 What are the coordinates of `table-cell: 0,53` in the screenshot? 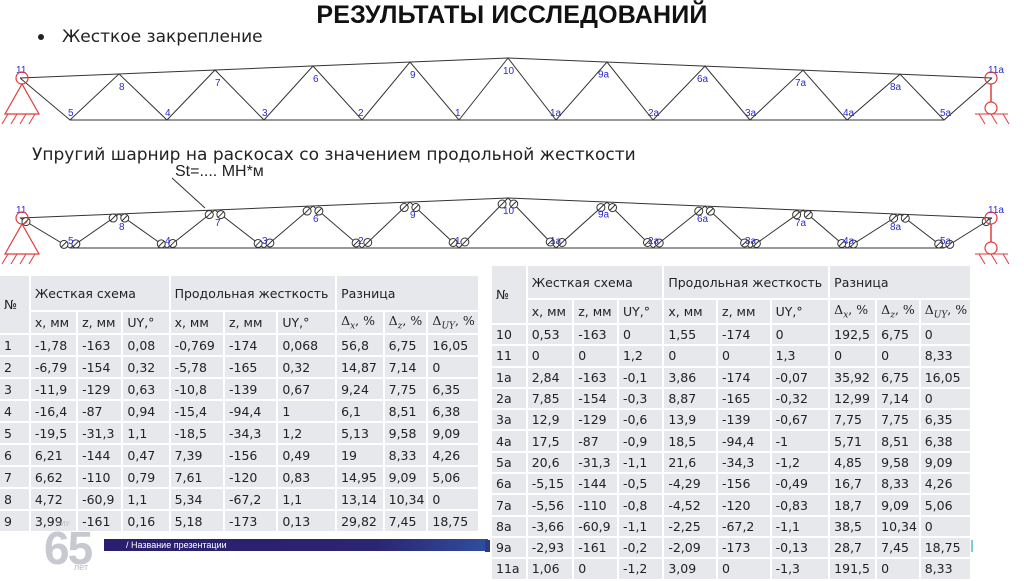 It's located at (551, 336).